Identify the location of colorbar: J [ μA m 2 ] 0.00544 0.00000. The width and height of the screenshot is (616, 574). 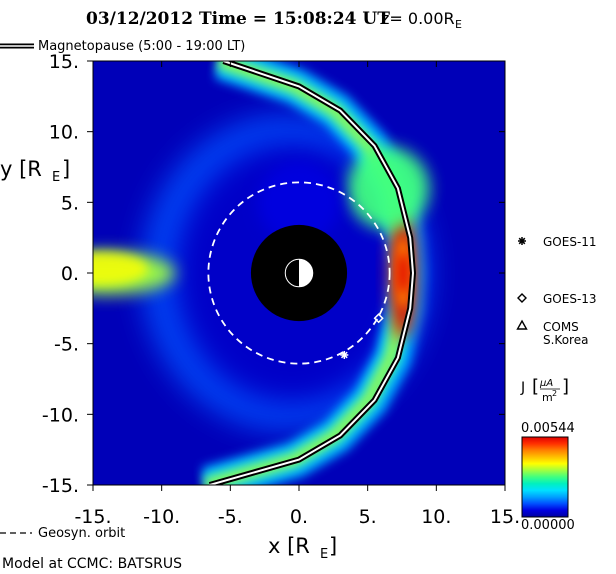
(547, 454).